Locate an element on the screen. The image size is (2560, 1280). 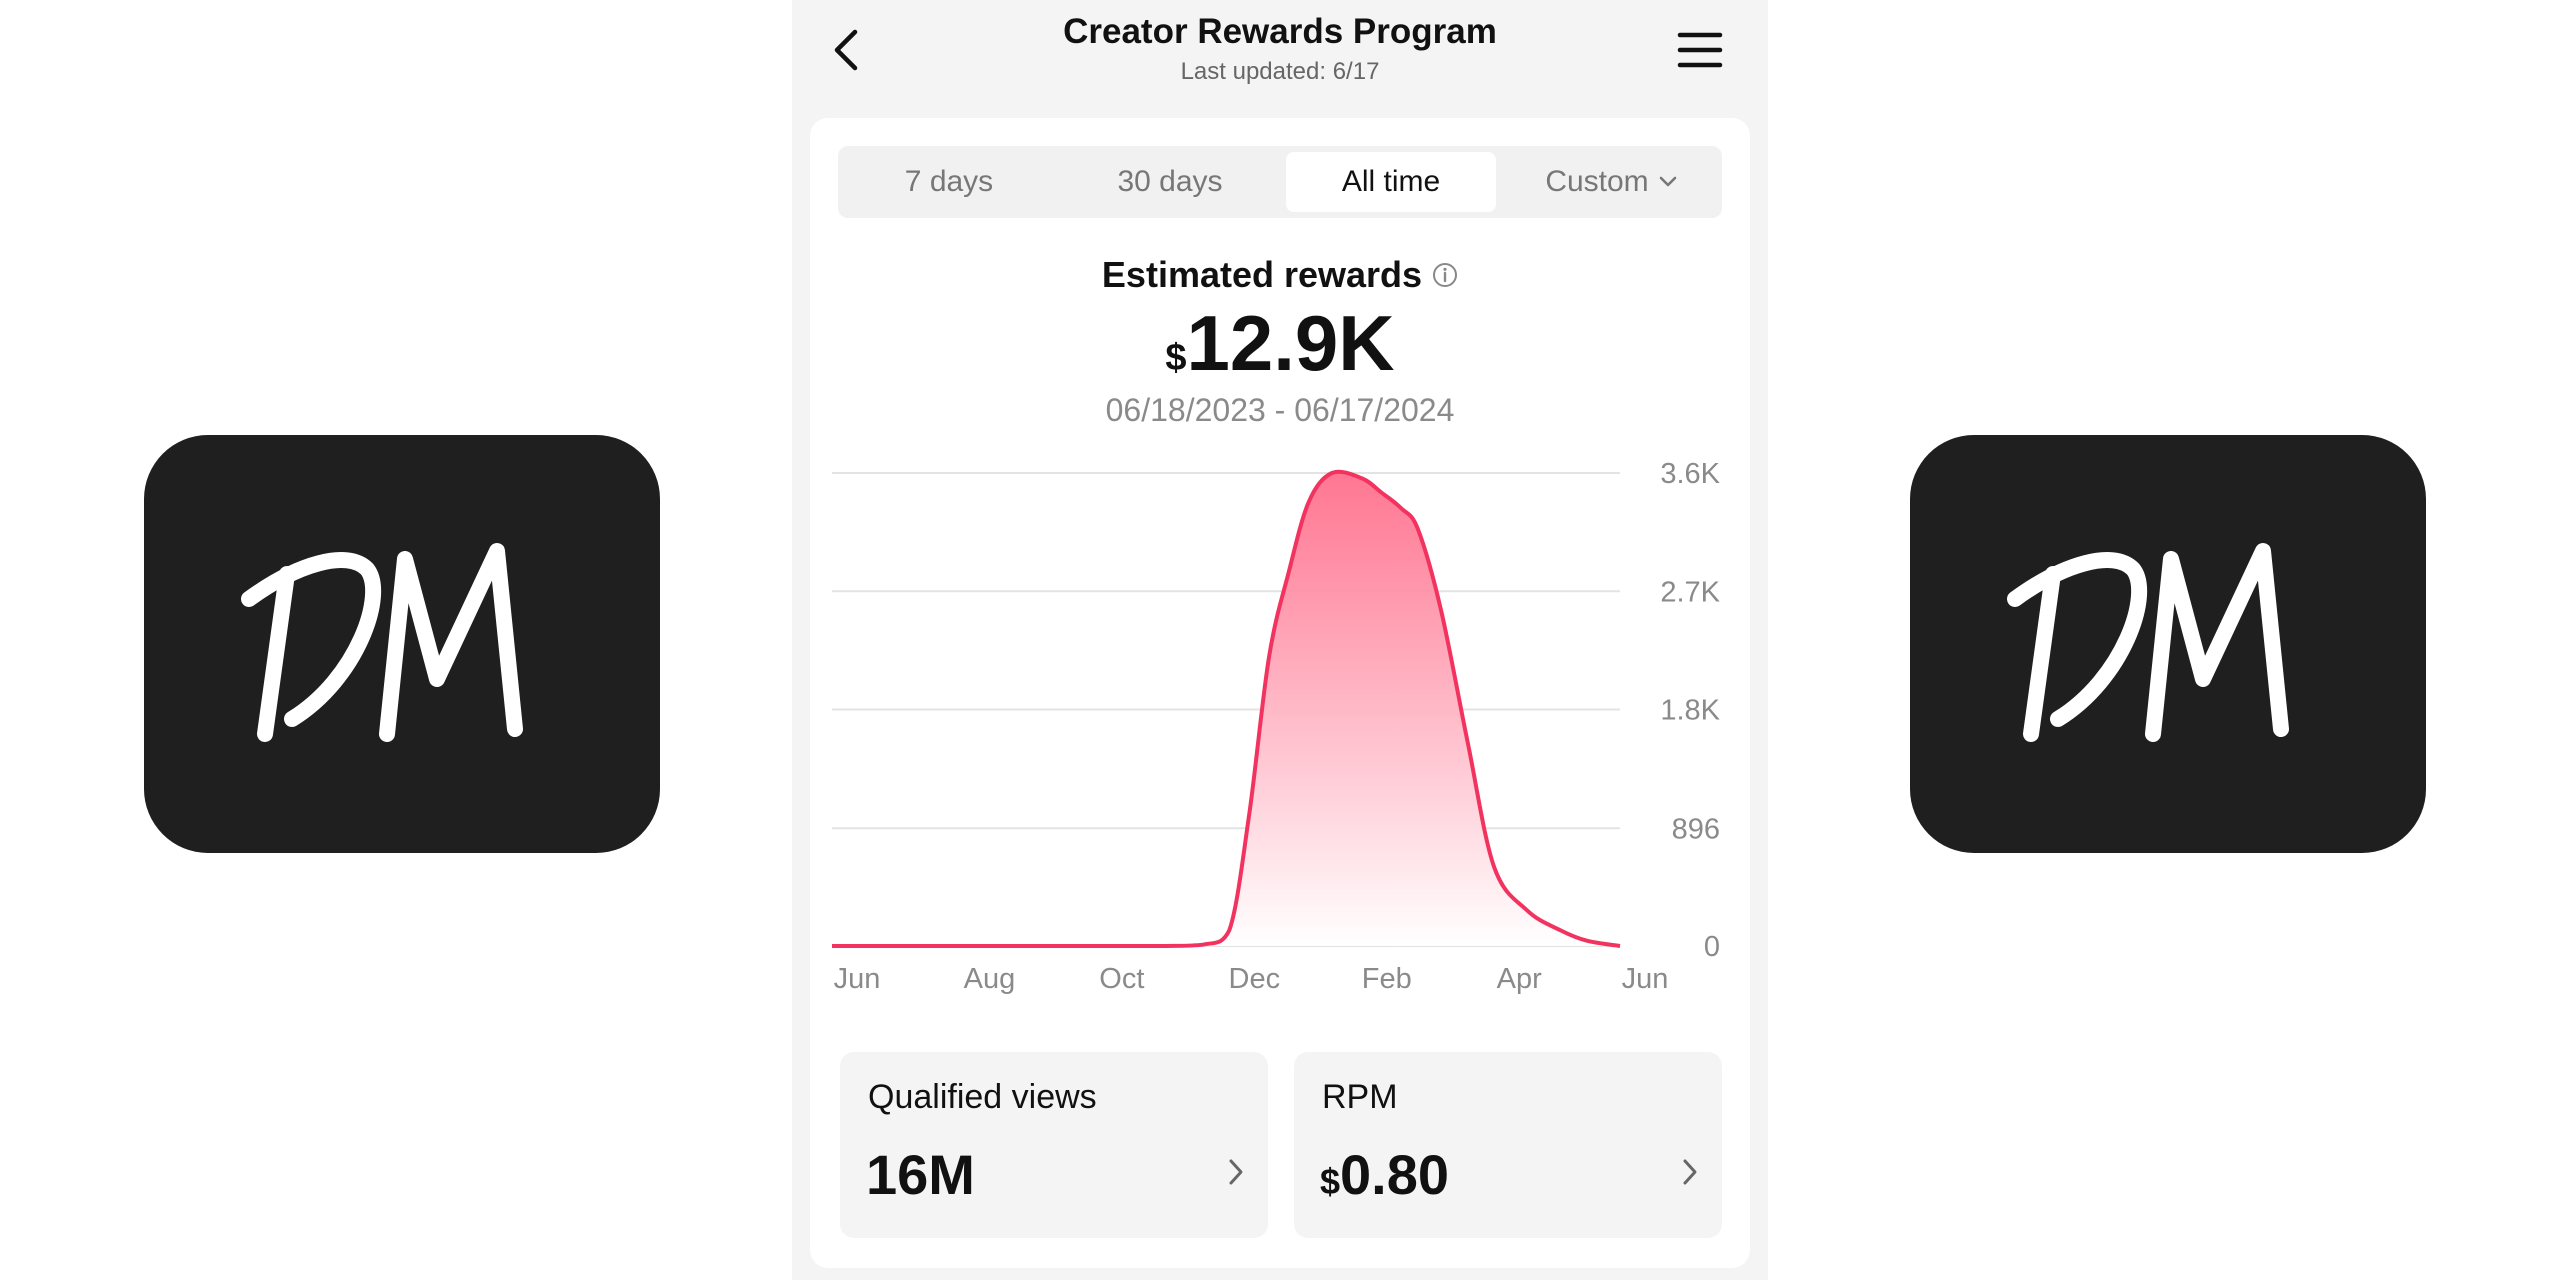
tab-30-days: 30 days is located at coordinates (1170, 181).